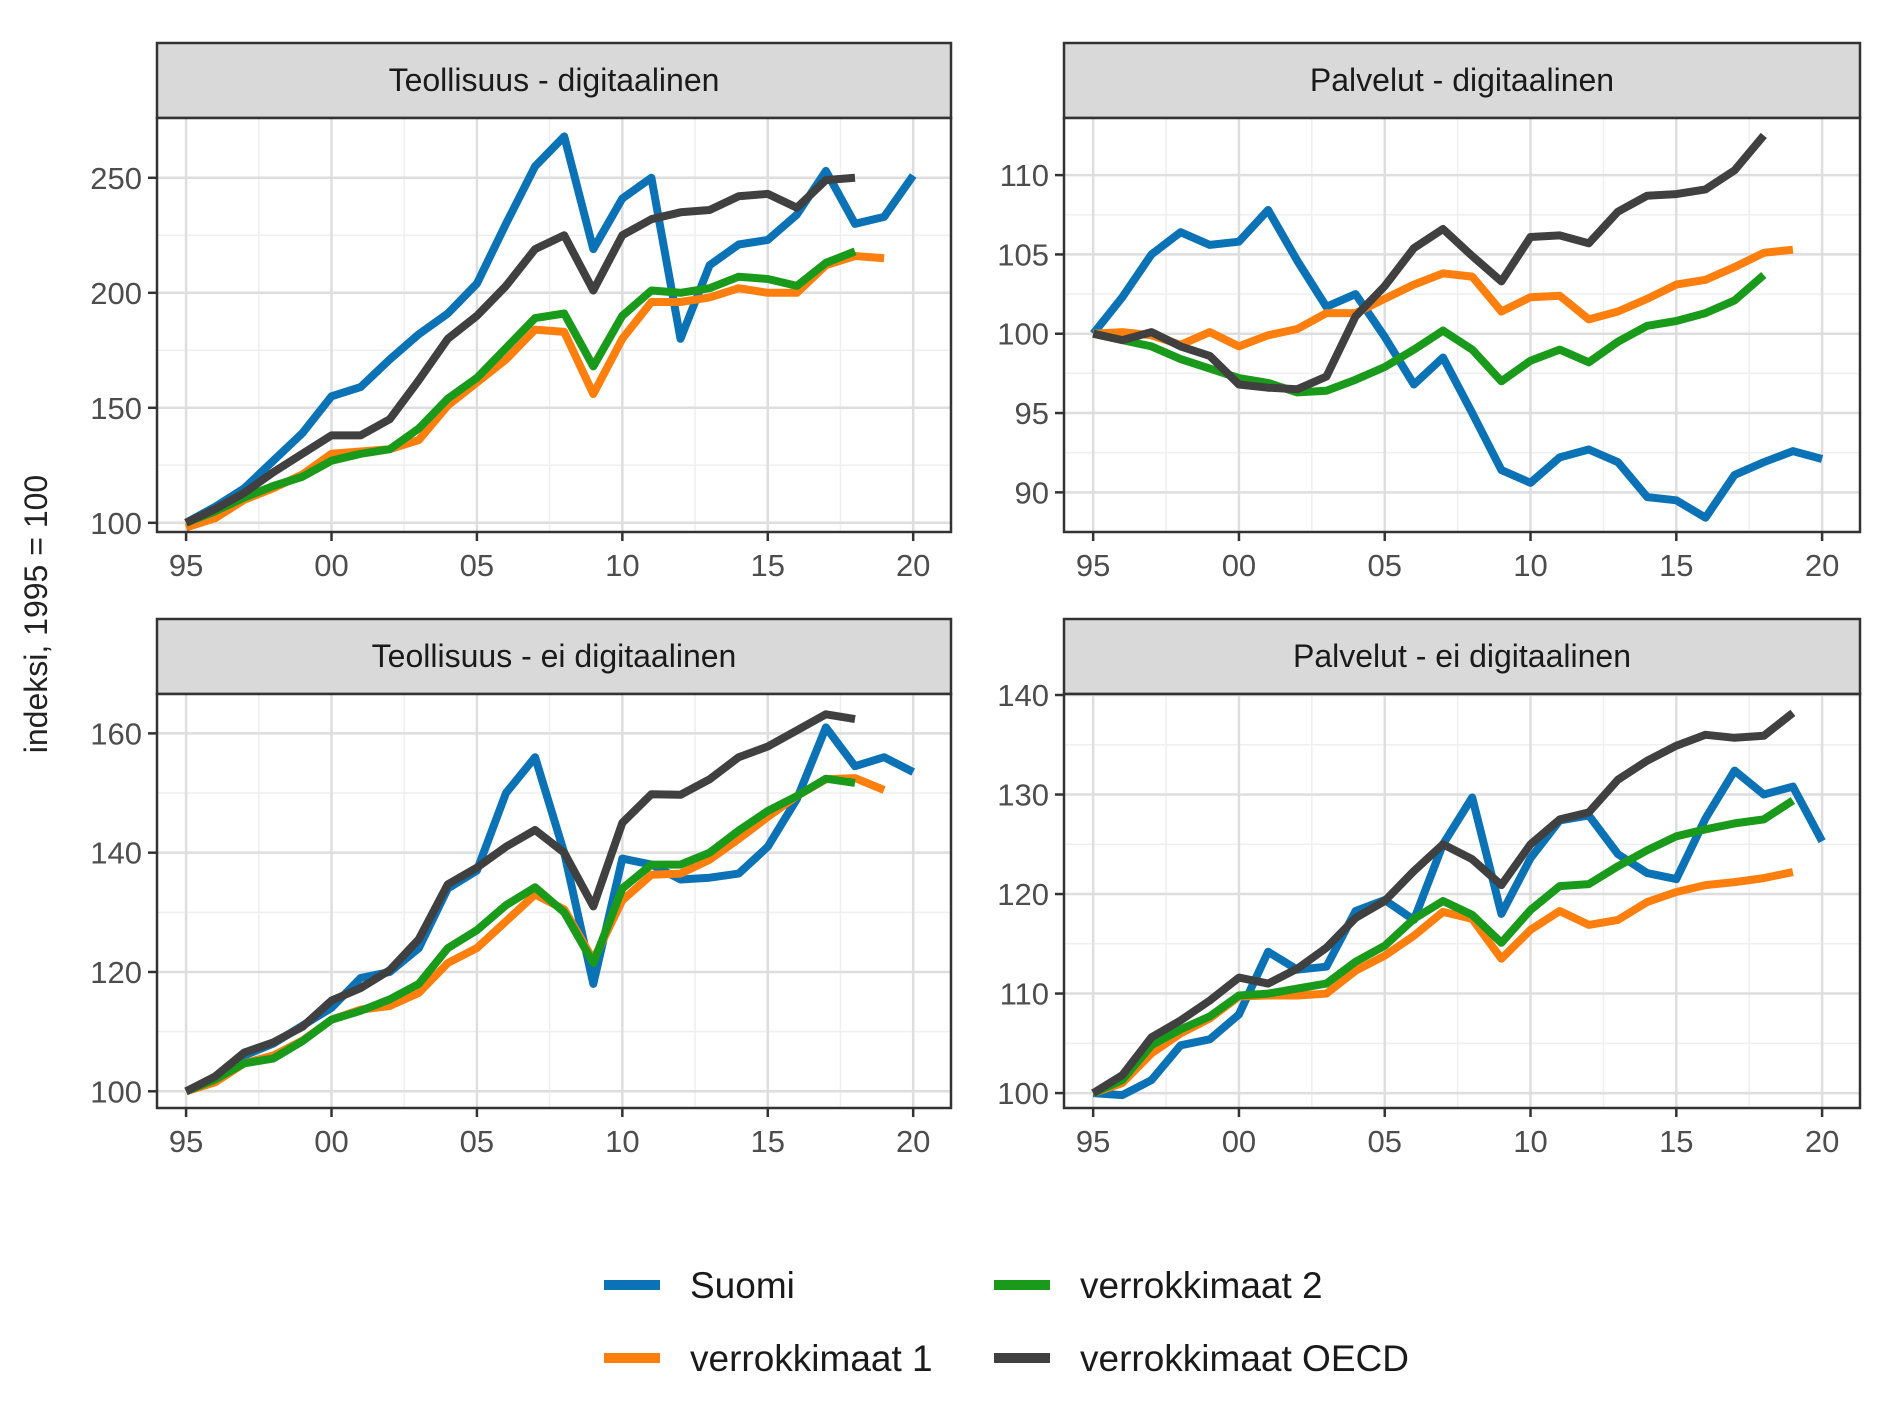 This screenshot has height=1417, width=1889. I want to click on y-tick-label: 150, so click(116, 408).